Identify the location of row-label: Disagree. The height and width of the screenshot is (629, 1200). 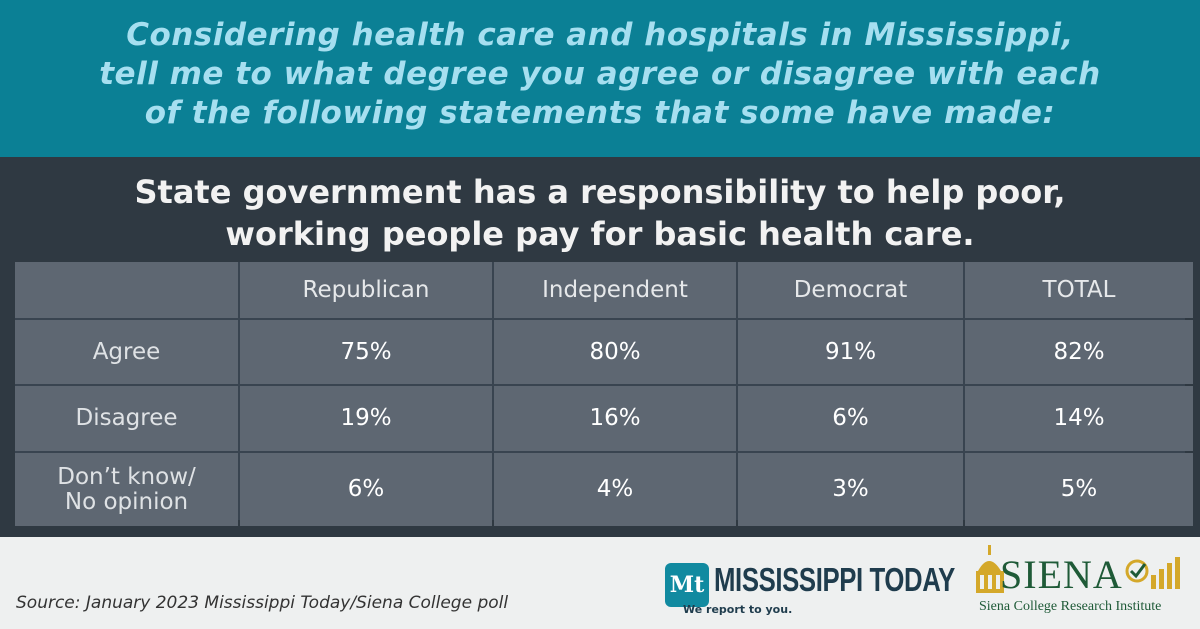
(126, 418).